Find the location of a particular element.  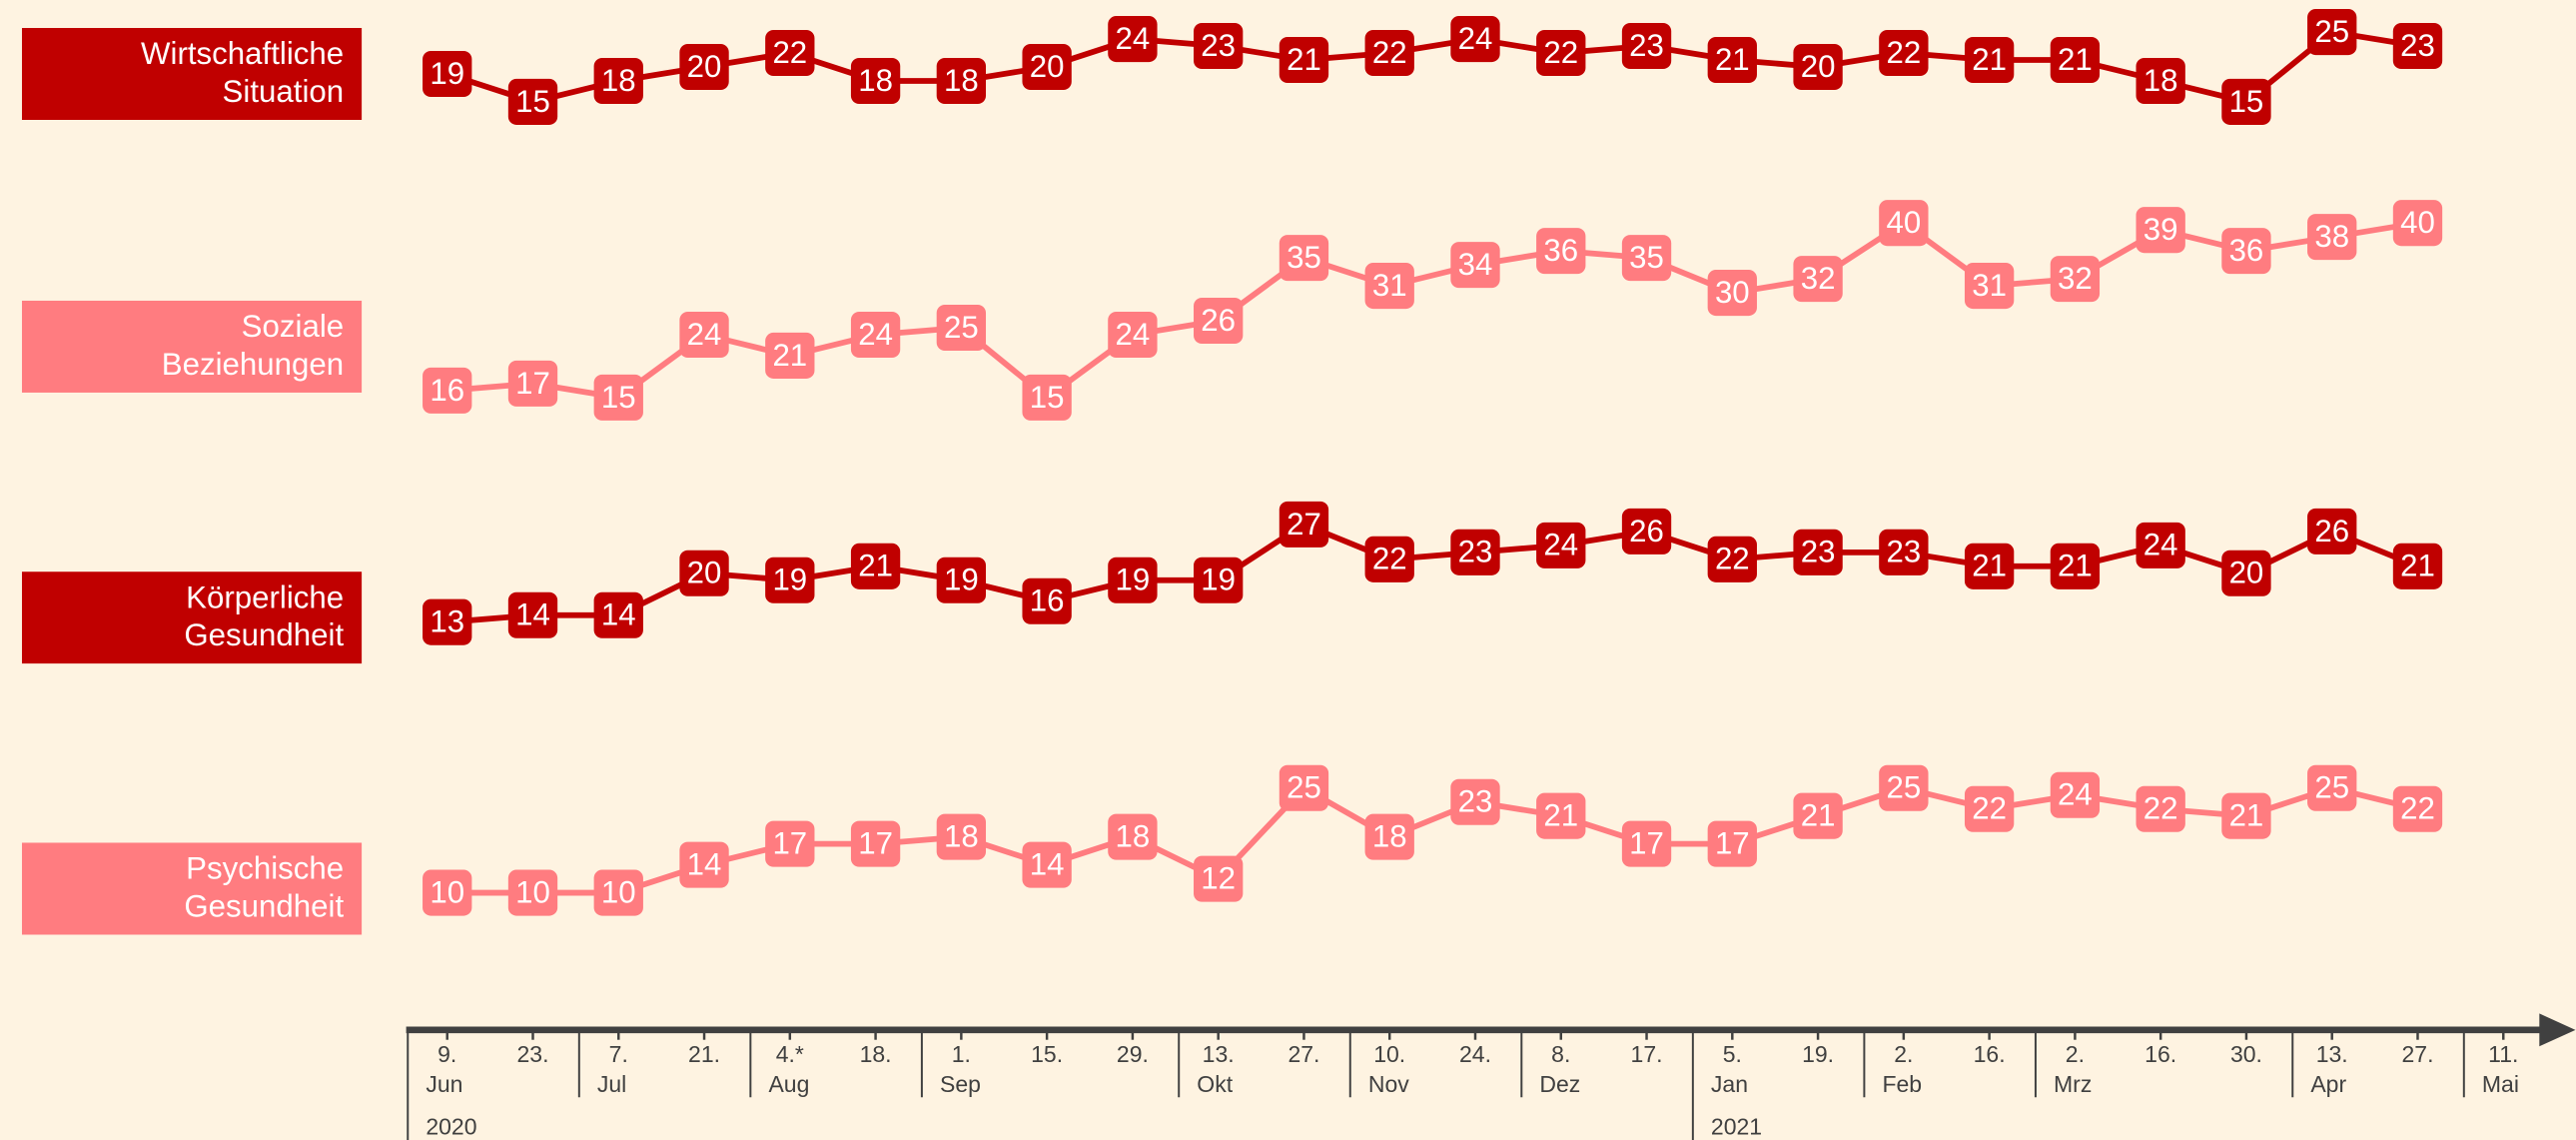

series-label: Körperliche Gesundheit is located at coordinates (192, 617).